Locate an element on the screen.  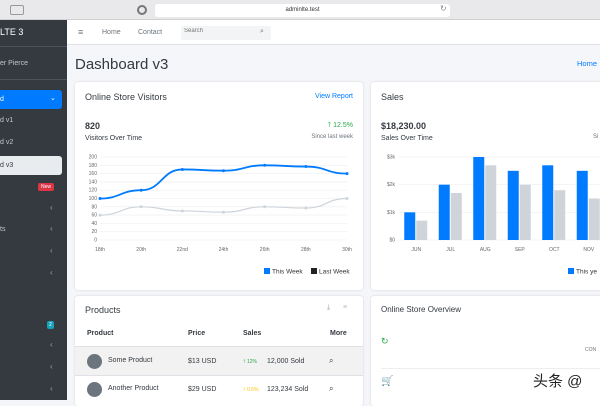
sidebar-item-label: d is located at coordinates (2, 99).